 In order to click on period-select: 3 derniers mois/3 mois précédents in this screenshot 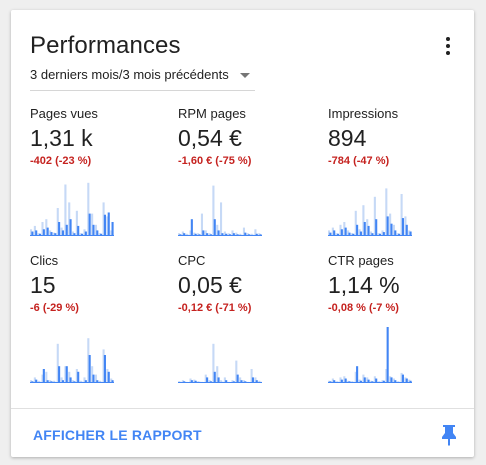, I will do `click(142, 78)`.